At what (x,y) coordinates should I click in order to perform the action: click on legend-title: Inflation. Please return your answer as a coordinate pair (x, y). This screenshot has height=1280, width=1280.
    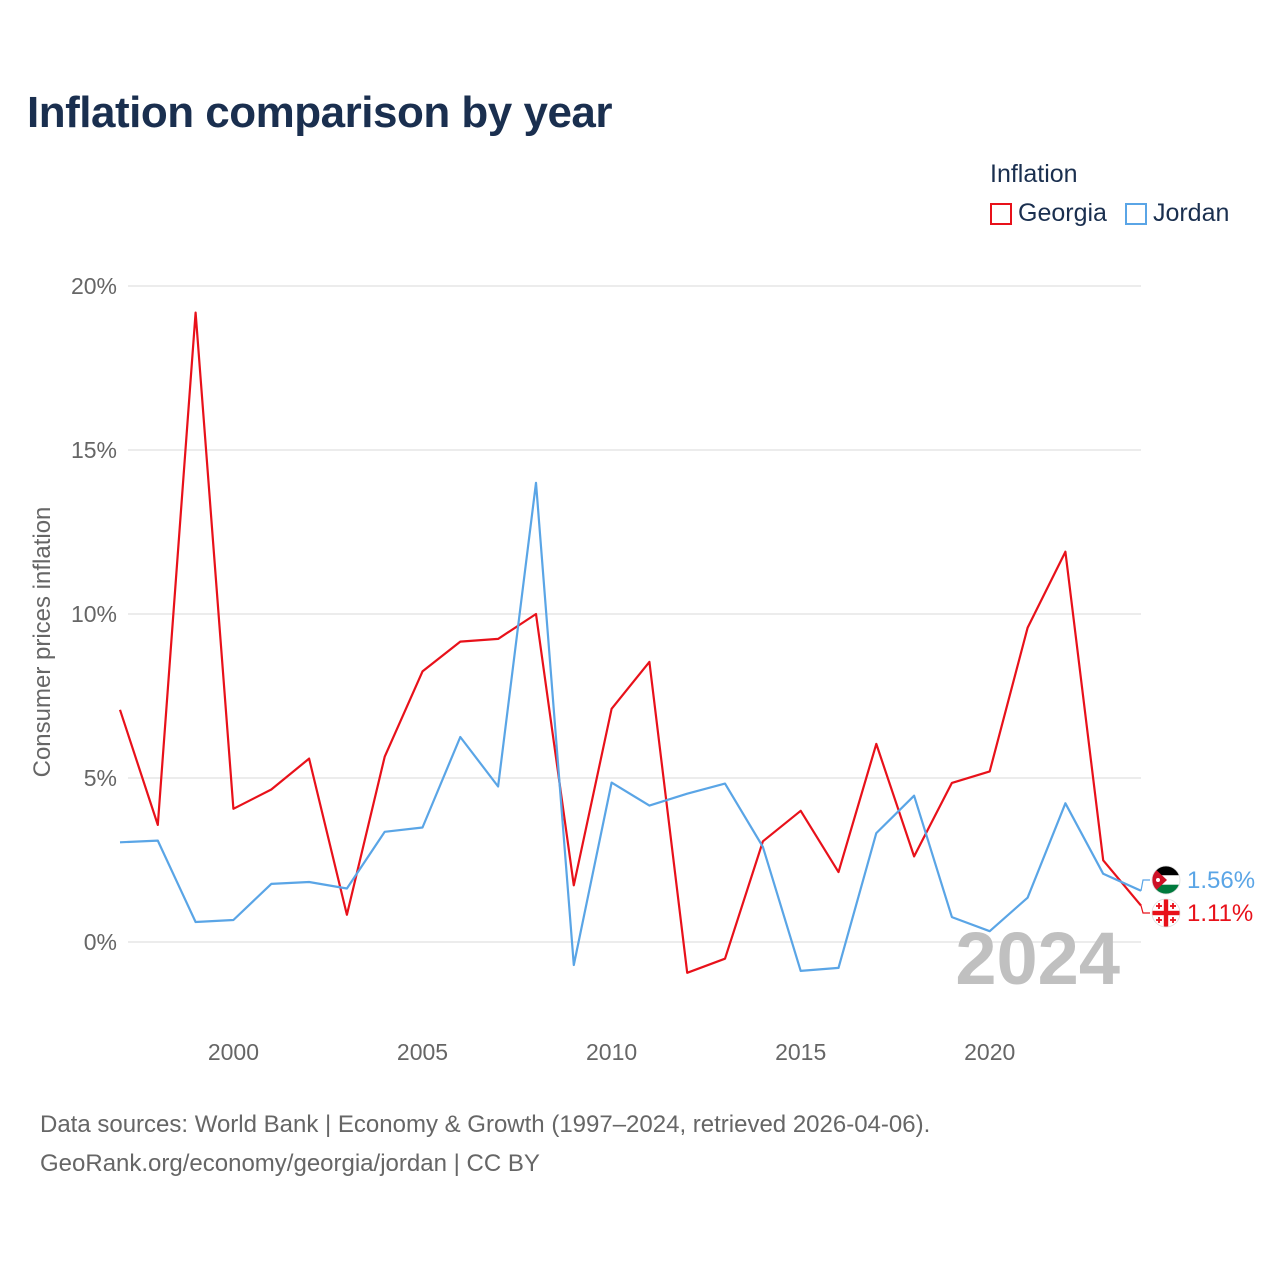
    Looking at the image, I should click on (1034, 174).